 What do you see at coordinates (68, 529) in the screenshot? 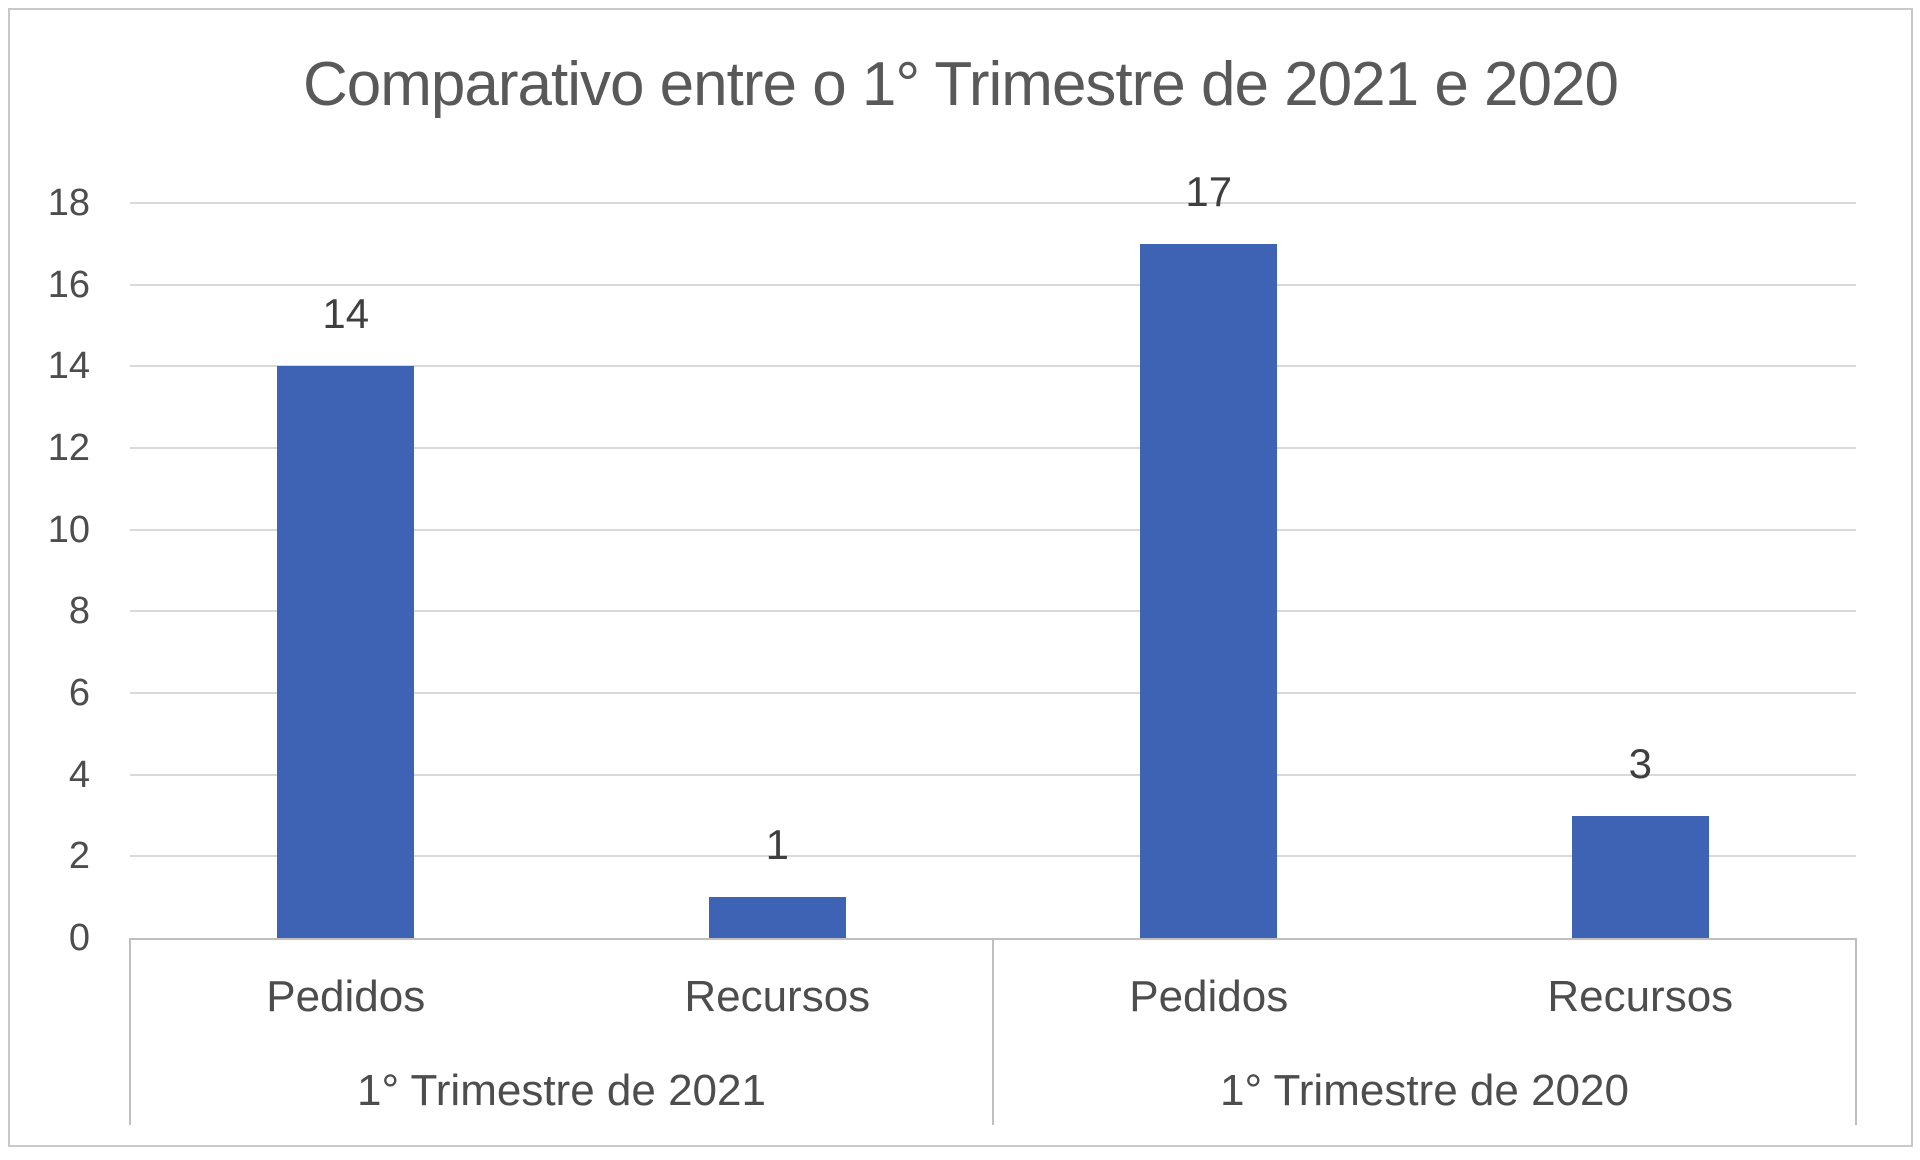
I see `y-tick-label: 10` at bounding box center [68, 529].